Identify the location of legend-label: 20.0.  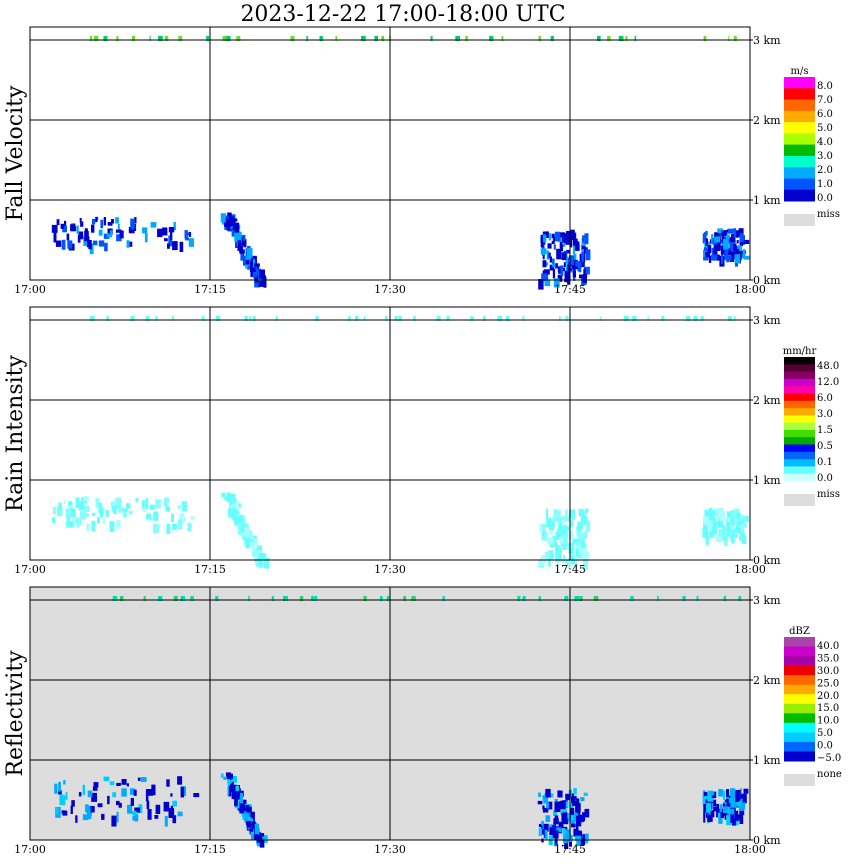
(828, 696).